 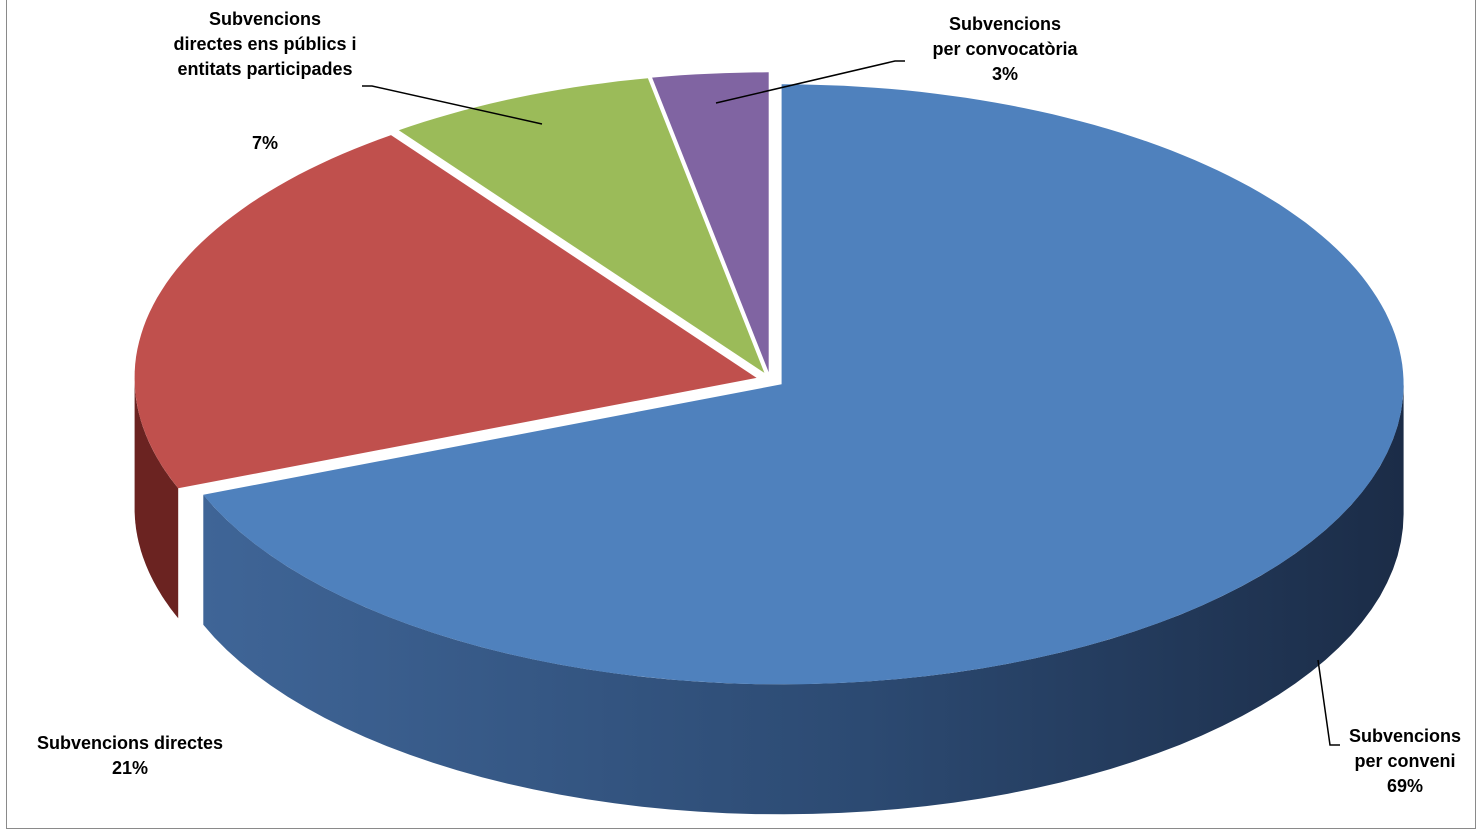 I want to click on label-ens-publics-line3: entitats participades, so click(x=265, y=69).